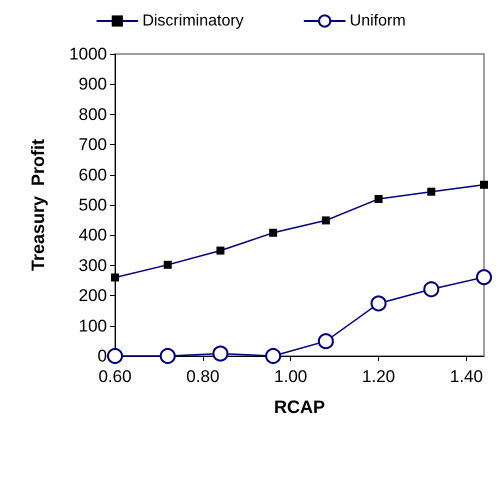 The image size is (502, 479). I want to click on y-tick-label: 1000, so click(88, 54).